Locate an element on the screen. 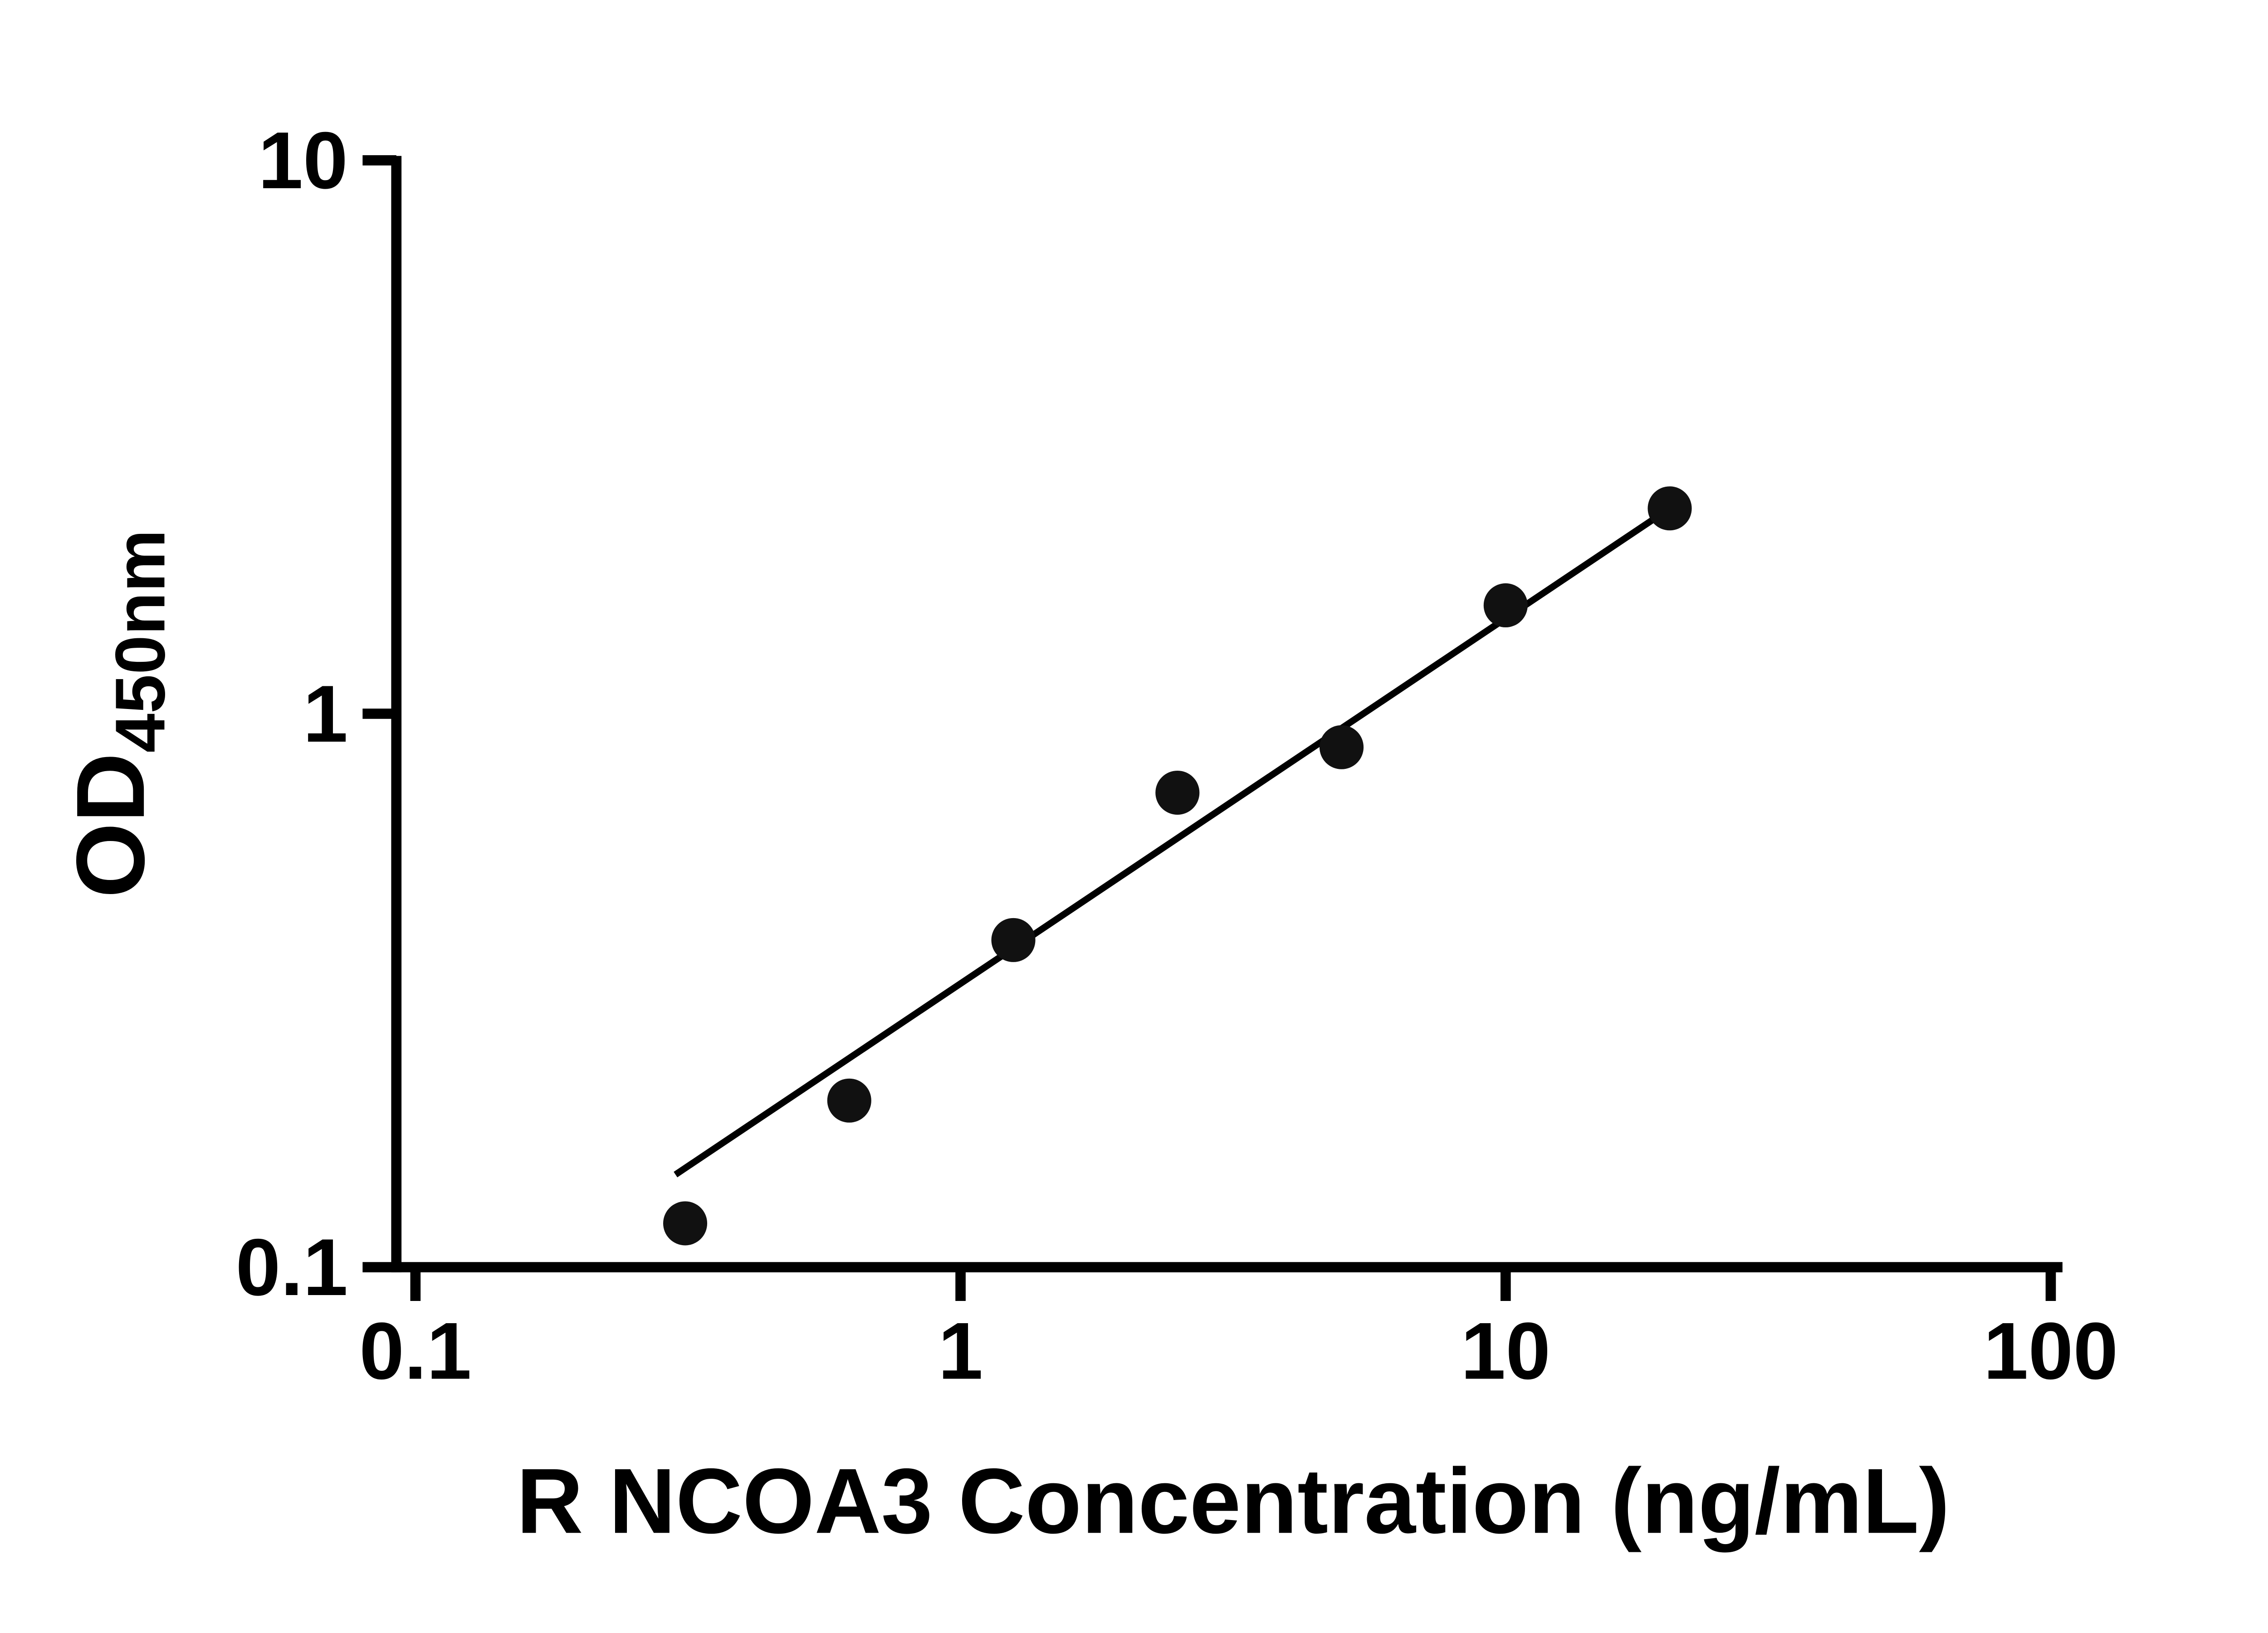  x-tick-label: 10 is located at coordinates (1505, 1350).